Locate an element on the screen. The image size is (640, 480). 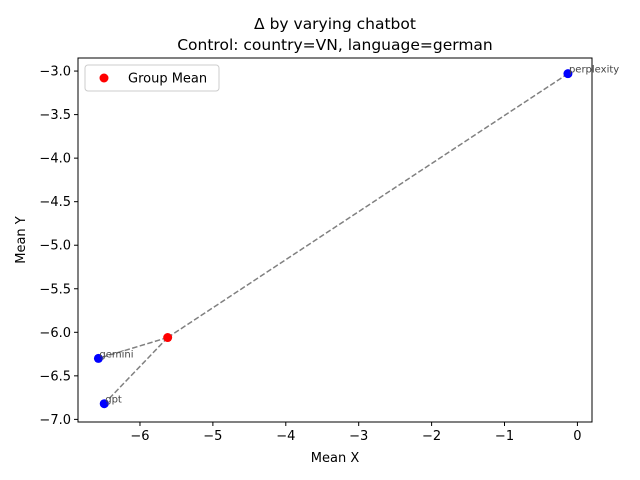
connector-line-gpt is located at coordinates (136, 371).